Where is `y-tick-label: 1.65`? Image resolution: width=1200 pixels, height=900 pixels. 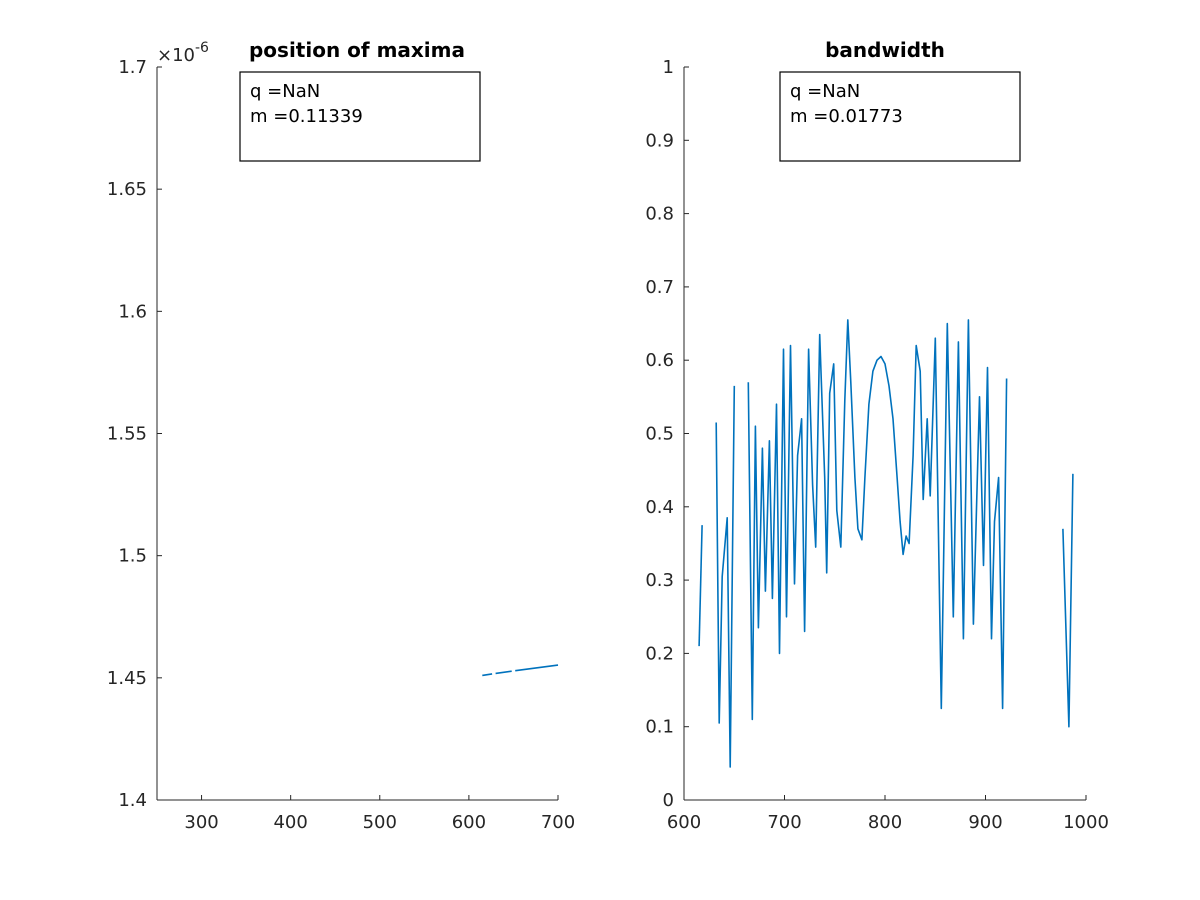 y-tick-label: 1.65 is located at coordinates (127, 189).